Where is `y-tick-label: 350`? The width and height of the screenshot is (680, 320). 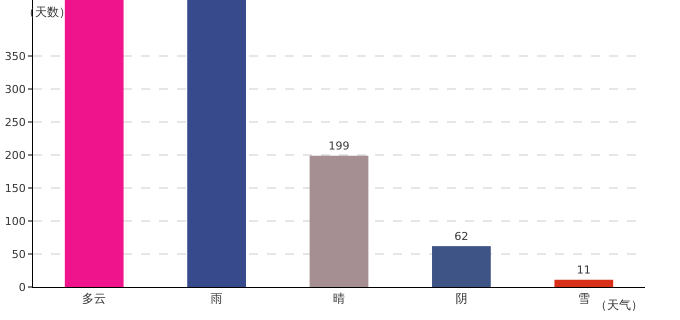
y-tick-label: 350 is located at coordinates (15, 56).